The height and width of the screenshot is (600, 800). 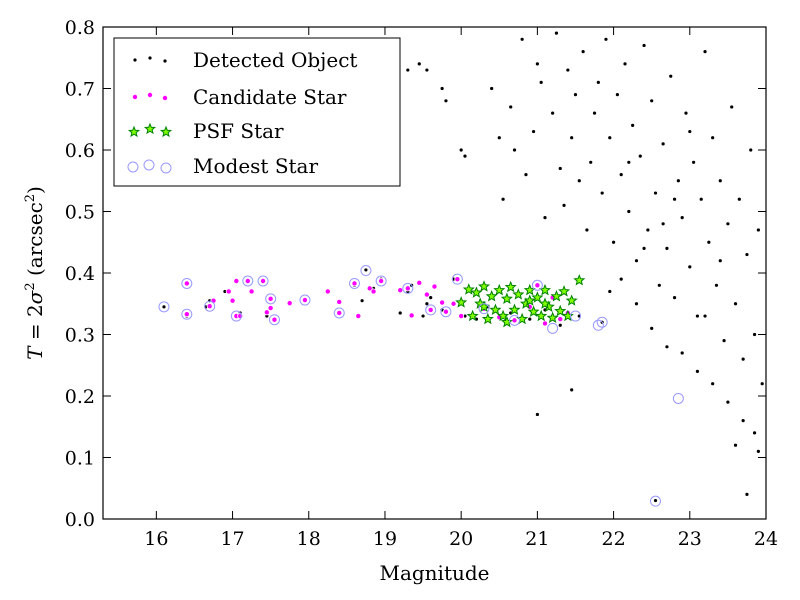 What do you see at coordinates (461, 539) in the screenshot?
I see `x-tick-label: 20` at bounding box center [461, 539].